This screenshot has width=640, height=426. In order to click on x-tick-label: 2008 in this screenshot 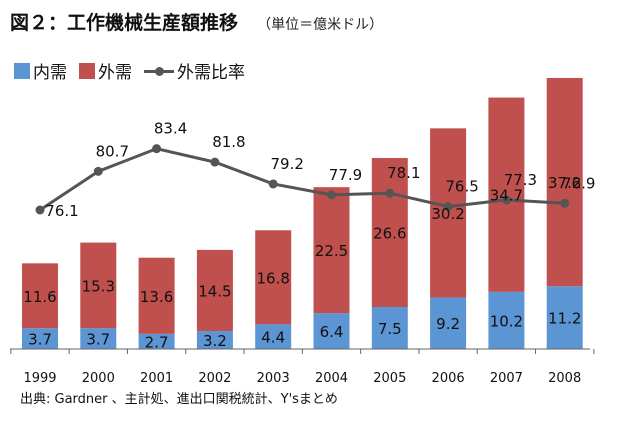, I will do `click(564, 378)`.